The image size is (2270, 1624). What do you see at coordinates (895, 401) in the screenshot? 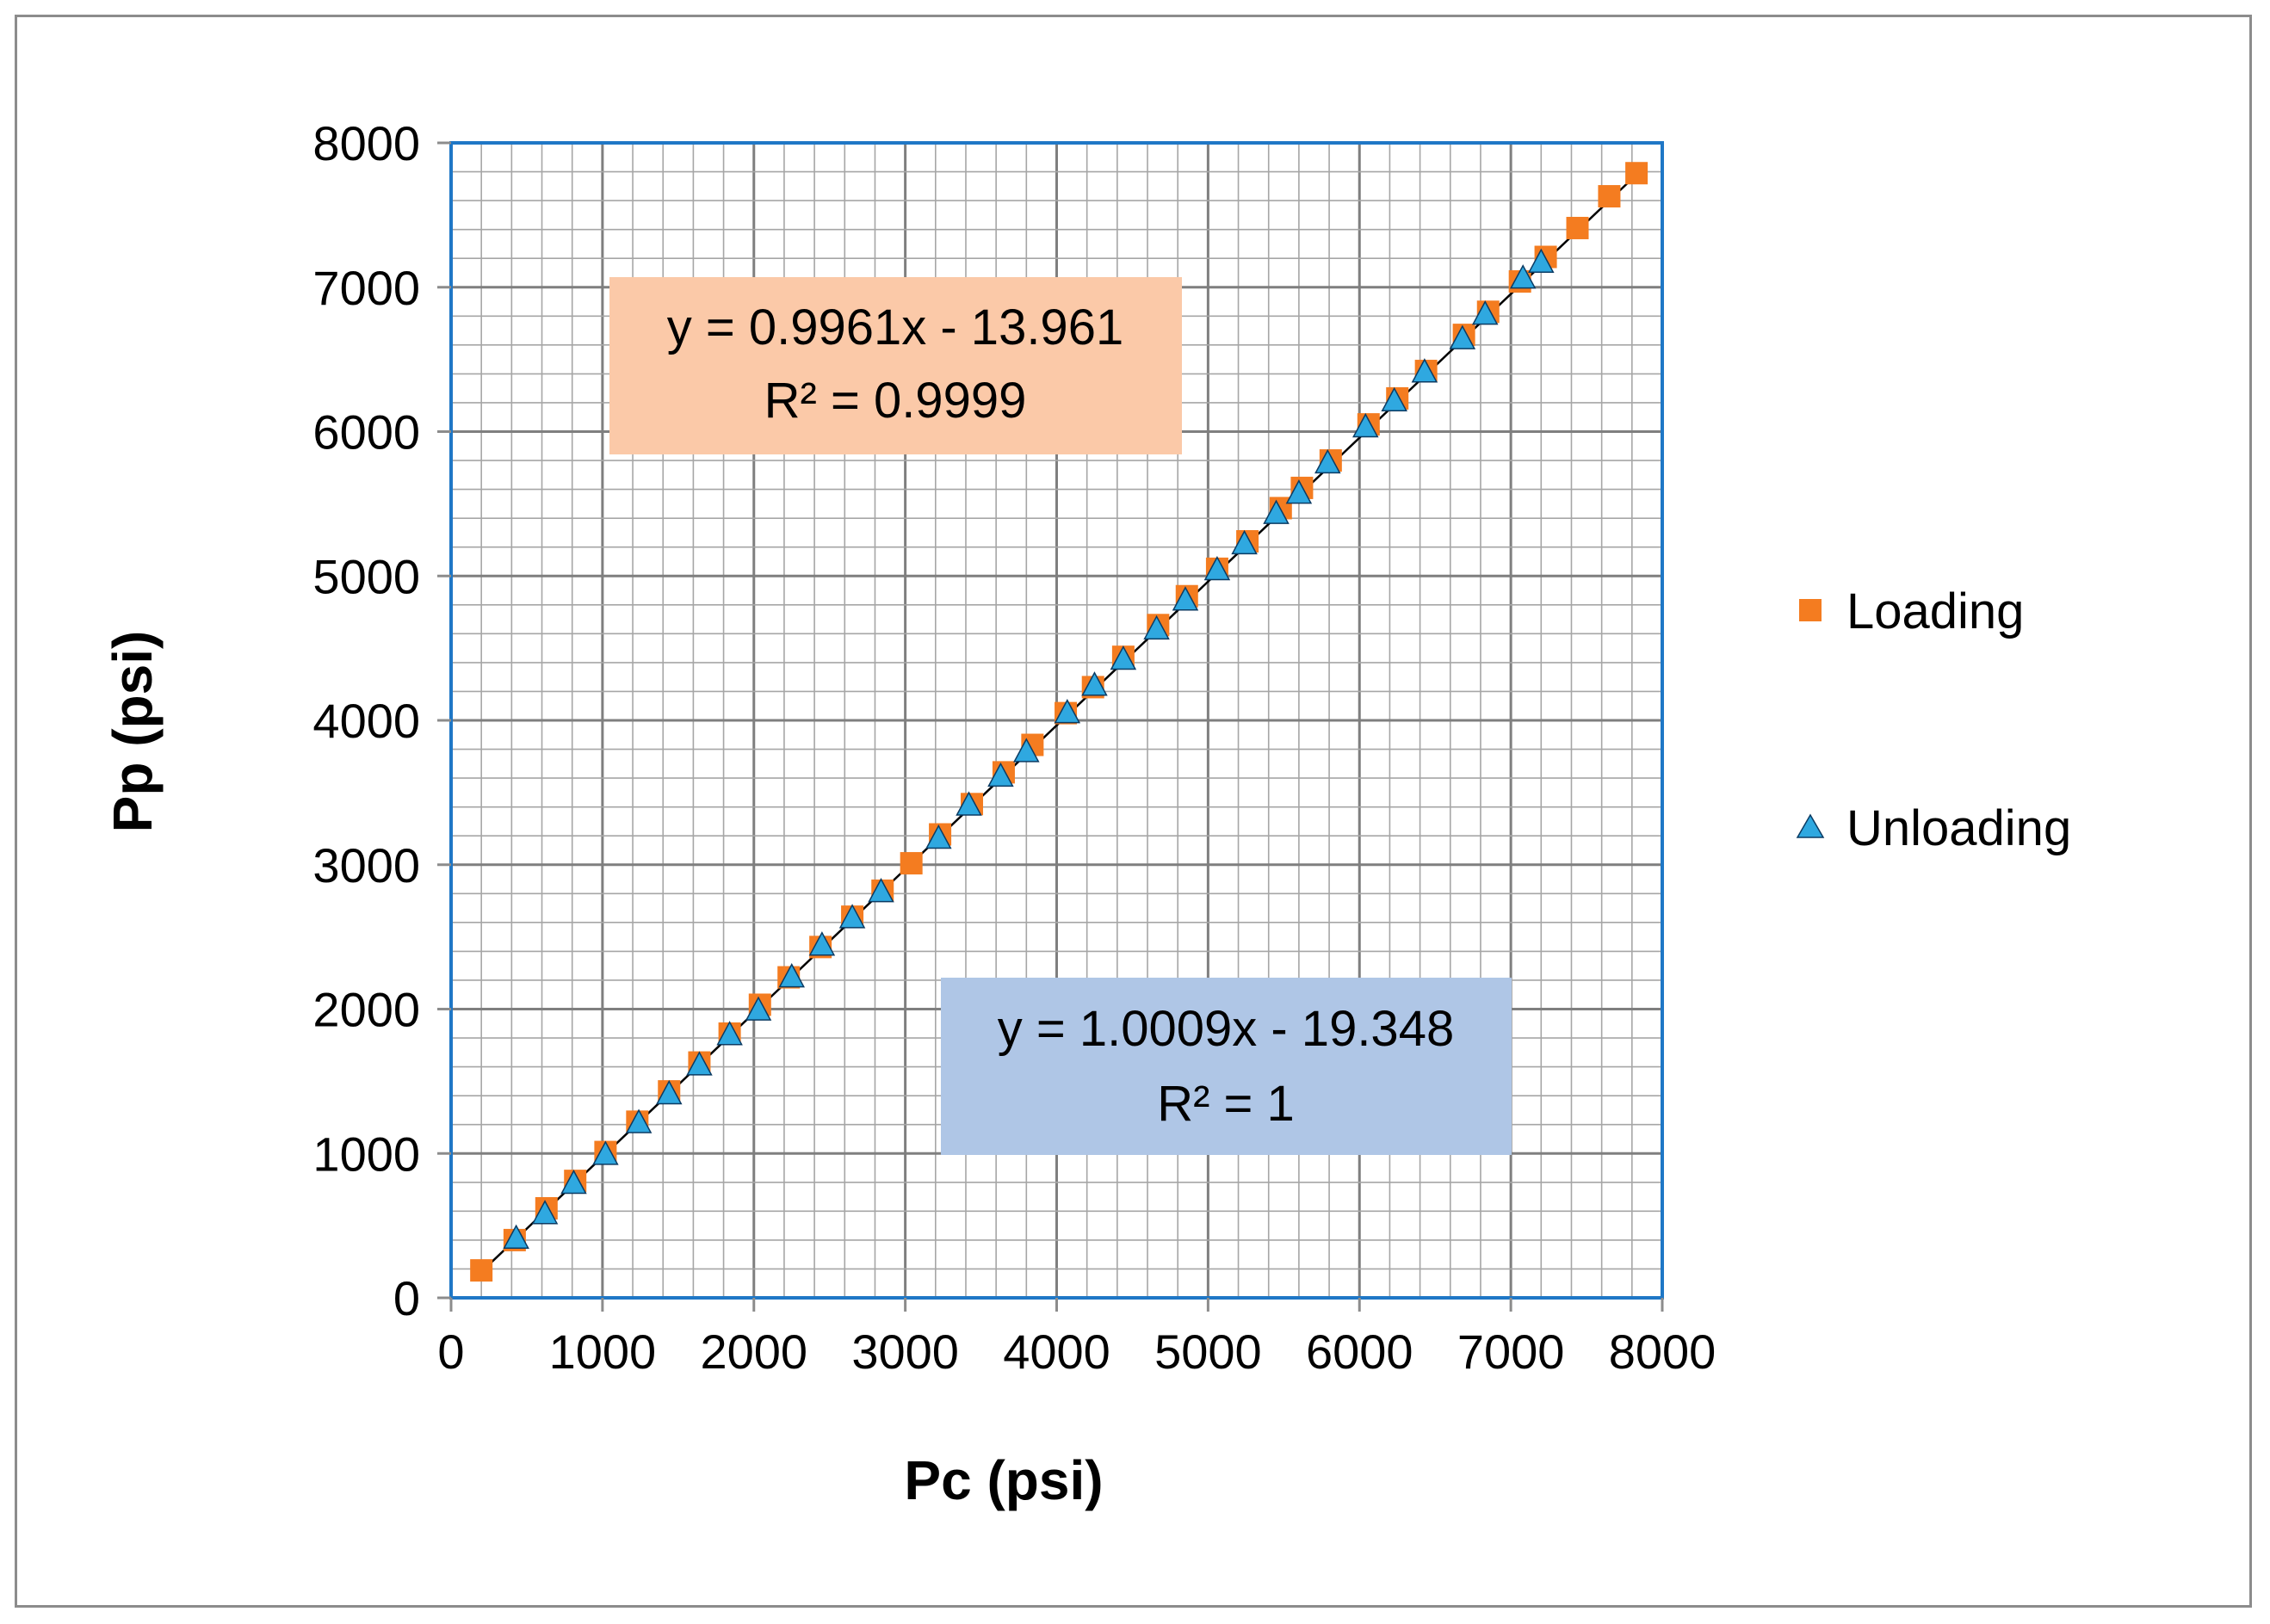
I see `equation-loading-line2: R² = 0.9999` at bounding box center [895, 401].